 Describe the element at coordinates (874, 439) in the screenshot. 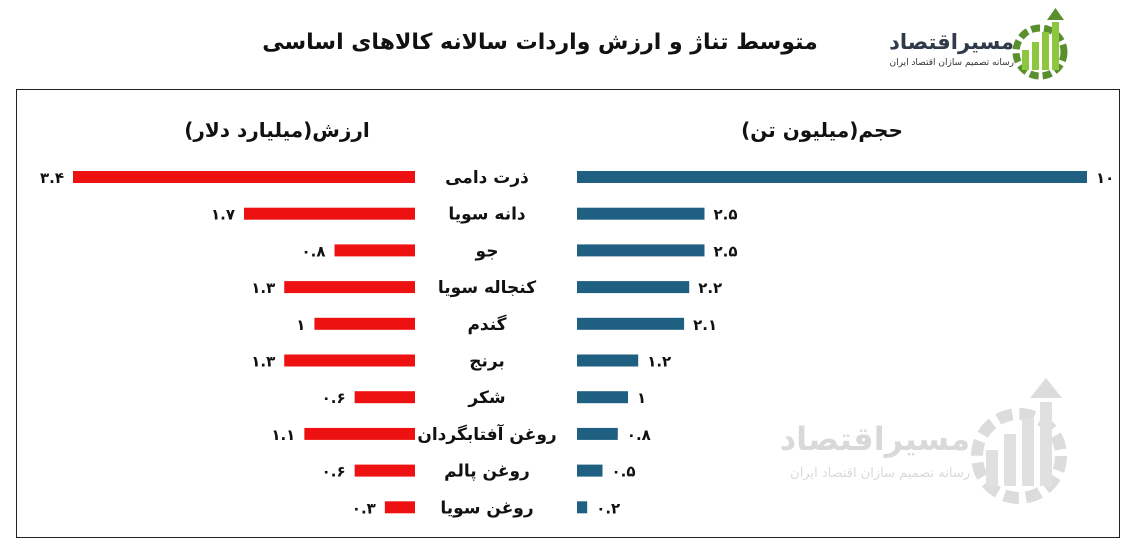

I see `watermark-name: مسیراقتصاد` at that location.